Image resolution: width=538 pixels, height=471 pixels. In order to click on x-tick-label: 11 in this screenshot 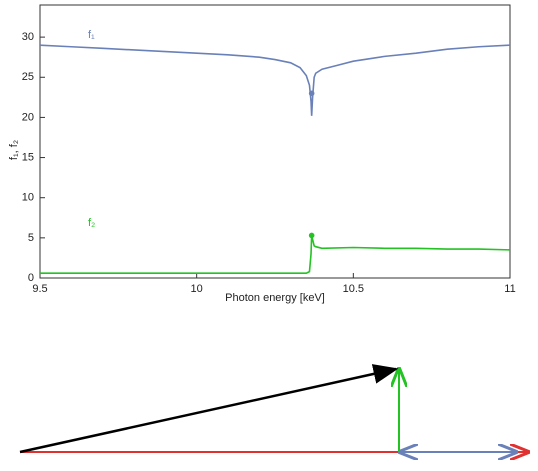, I will do `click(509, 289)`.